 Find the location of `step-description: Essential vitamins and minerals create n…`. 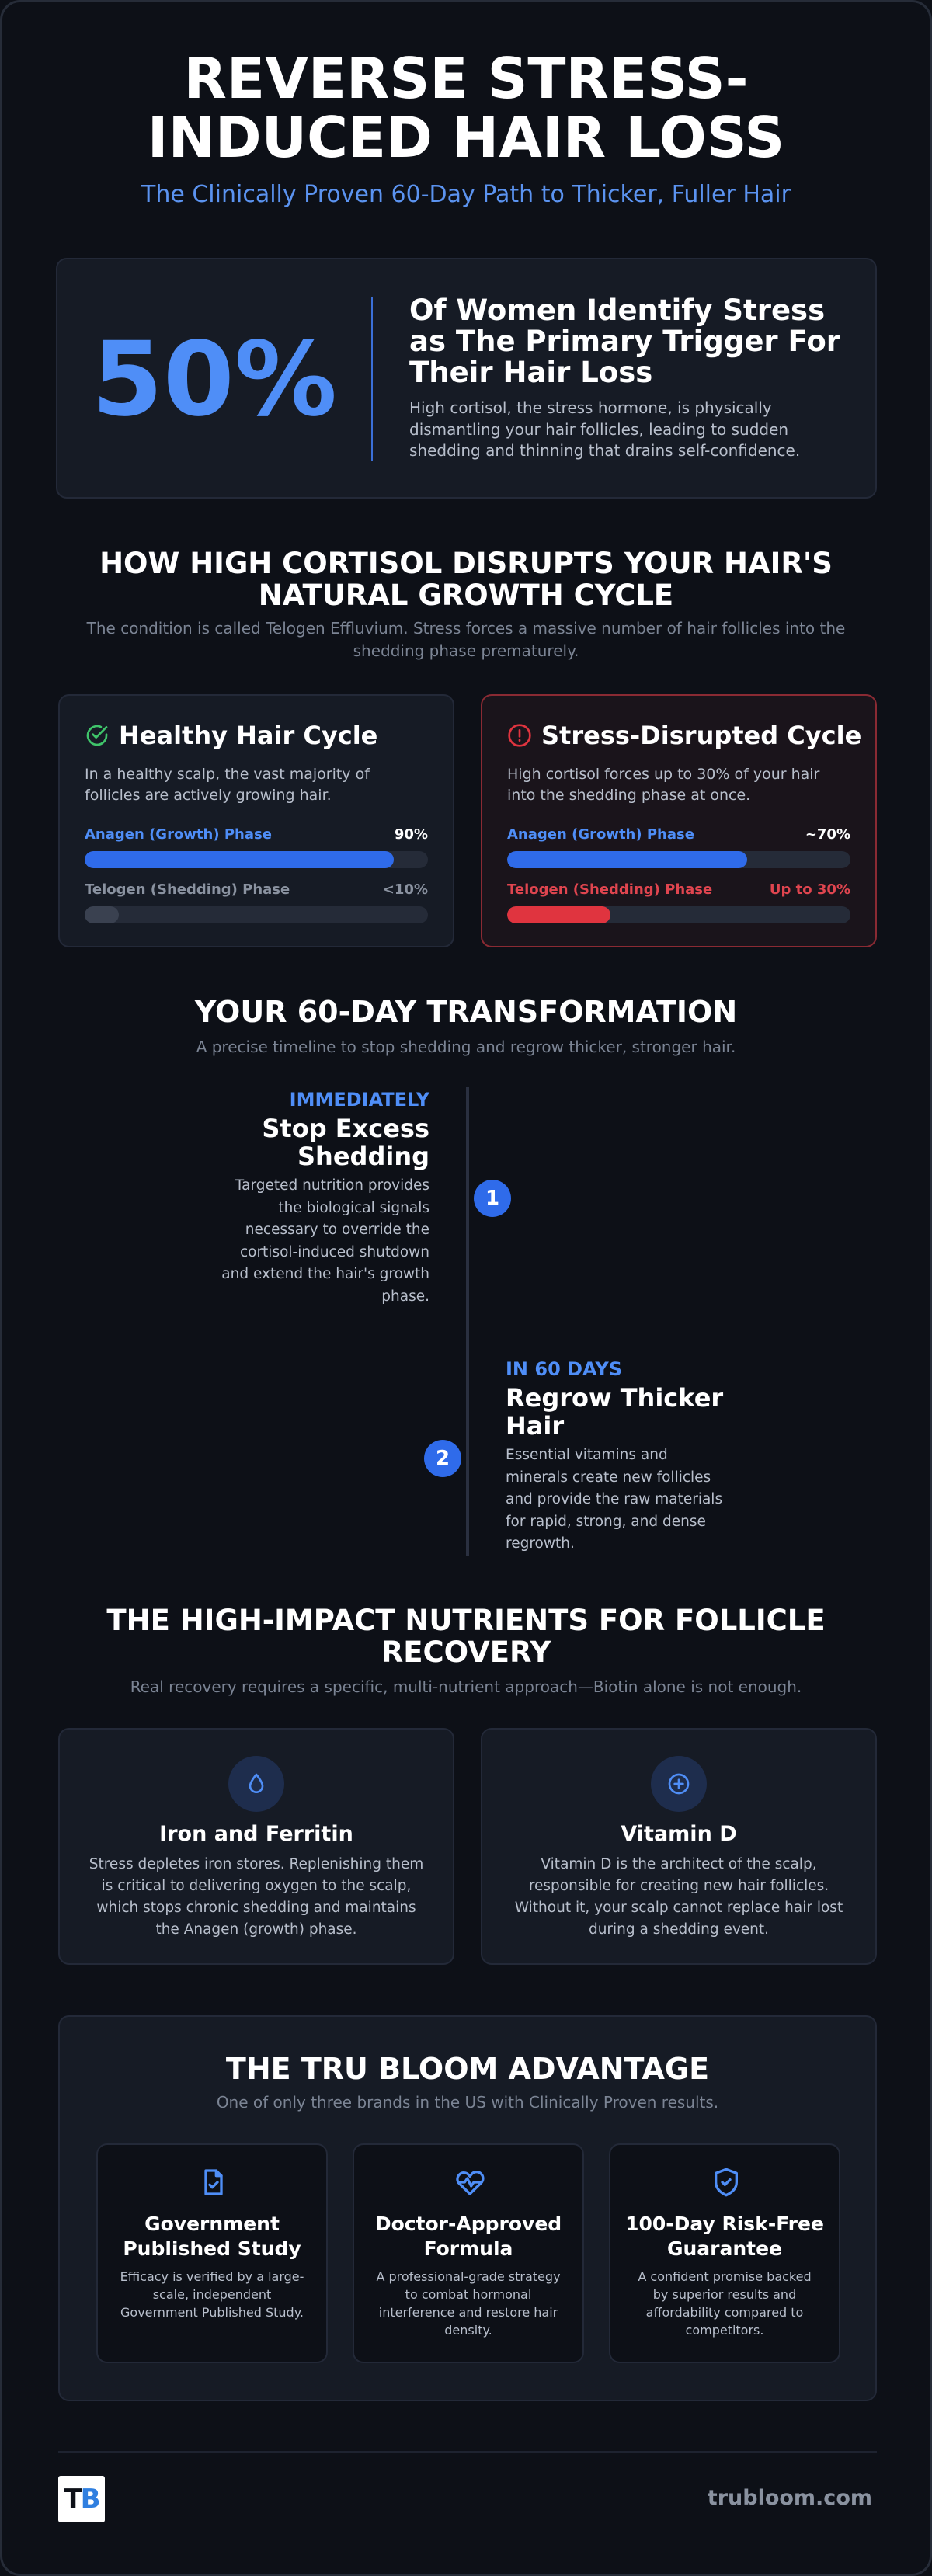

step-description: Essential vitamins and minerals create n… is located at coordinates (614, 1499).